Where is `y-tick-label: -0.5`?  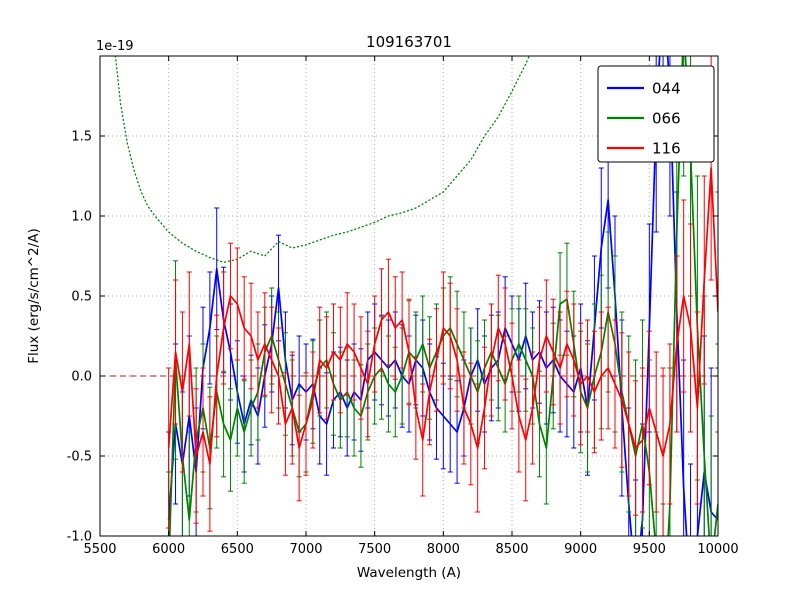 y-tick-label: -0.5 is located at coordinates (79, 457).